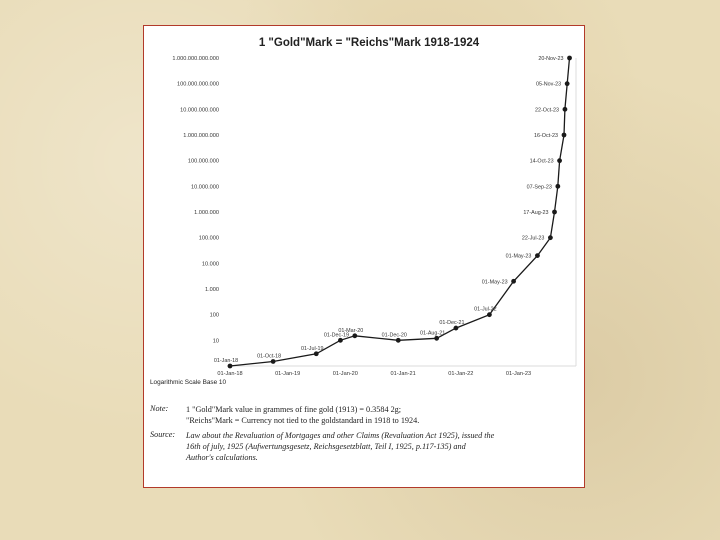  I want to click on y-tick-label: 10.000, so click(210, 264).